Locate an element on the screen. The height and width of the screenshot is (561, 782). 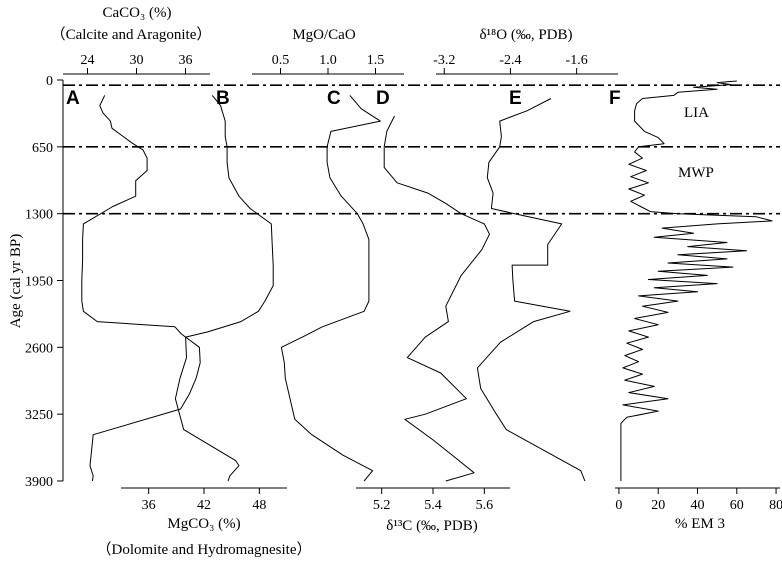
y-tick-label: 0 is located at coordinates (49, 81).